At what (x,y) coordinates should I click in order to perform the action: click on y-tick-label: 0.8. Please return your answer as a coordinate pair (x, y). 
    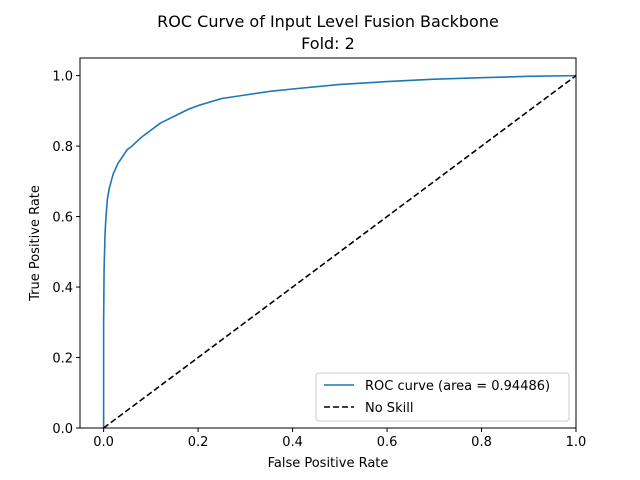
    Looking at the image, I should click on (62, 147).